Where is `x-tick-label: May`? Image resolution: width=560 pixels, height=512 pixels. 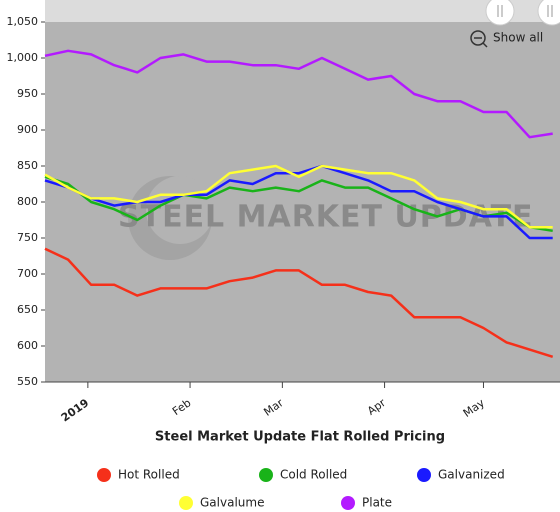 x-tick-label: May is located at coordinates (474, 408).